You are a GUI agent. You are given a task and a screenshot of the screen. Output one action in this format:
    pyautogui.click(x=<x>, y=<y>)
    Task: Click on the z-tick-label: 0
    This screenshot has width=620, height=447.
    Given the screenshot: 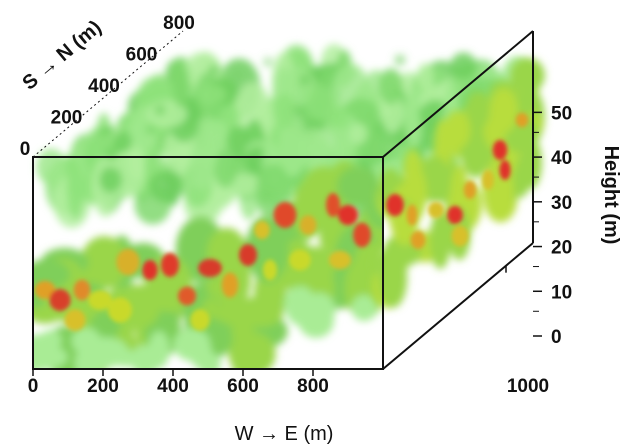 What is the action you would take?
    pyautogui.click(x=556, y=337)
    